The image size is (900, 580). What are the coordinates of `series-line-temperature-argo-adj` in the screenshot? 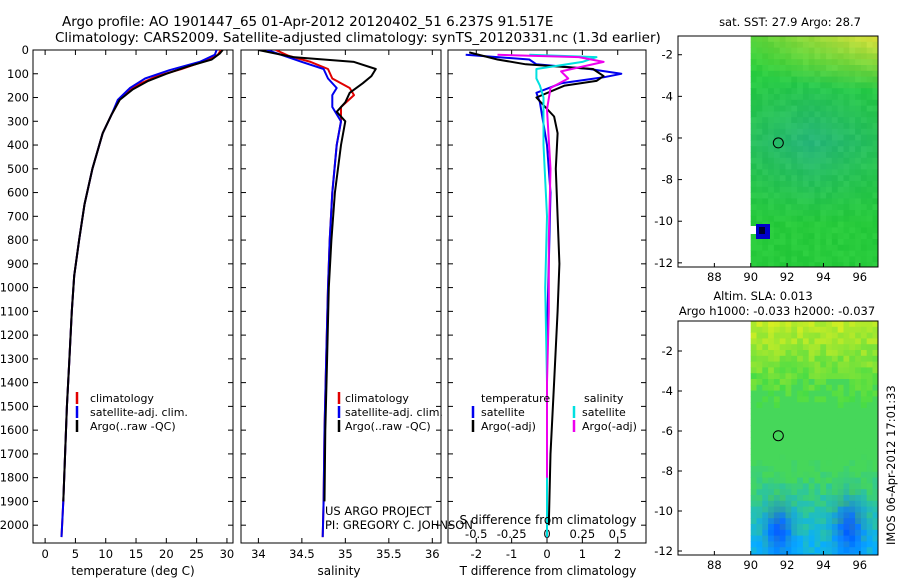 It's located at (536, 288).